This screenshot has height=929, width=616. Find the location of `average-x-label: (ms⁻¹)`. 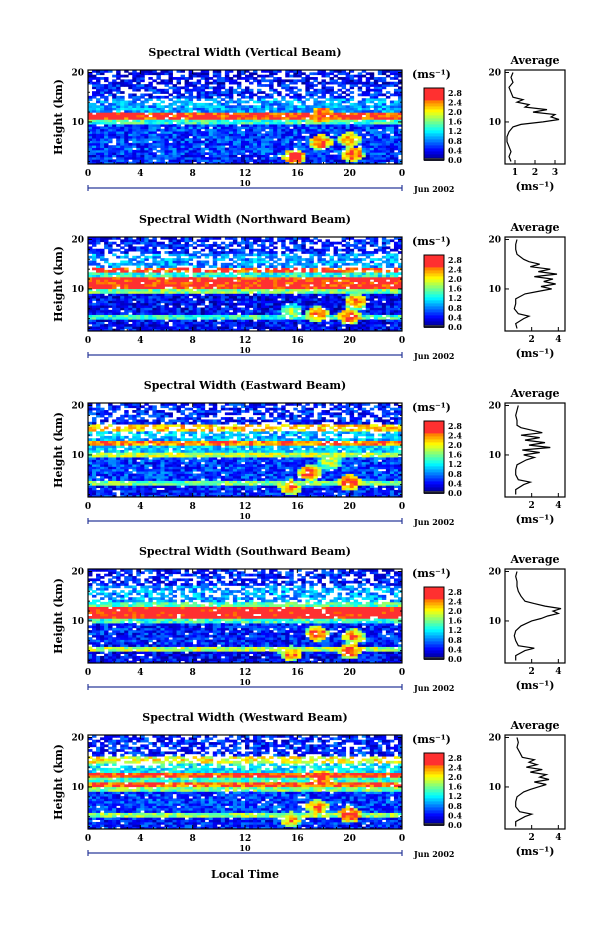

average-x-label: (ms⁻¹) is located at coordinates (535, 186).